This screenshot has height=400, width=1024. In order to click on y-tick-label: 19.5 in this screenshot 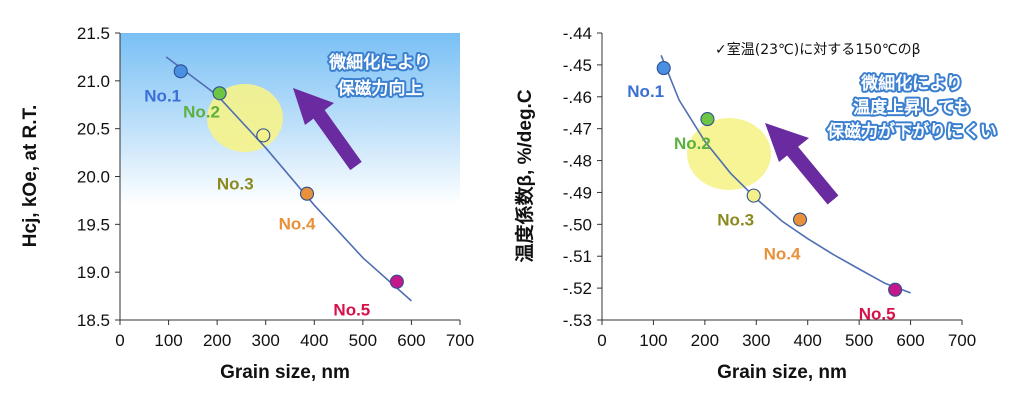, I will do `click(93, 224)`.